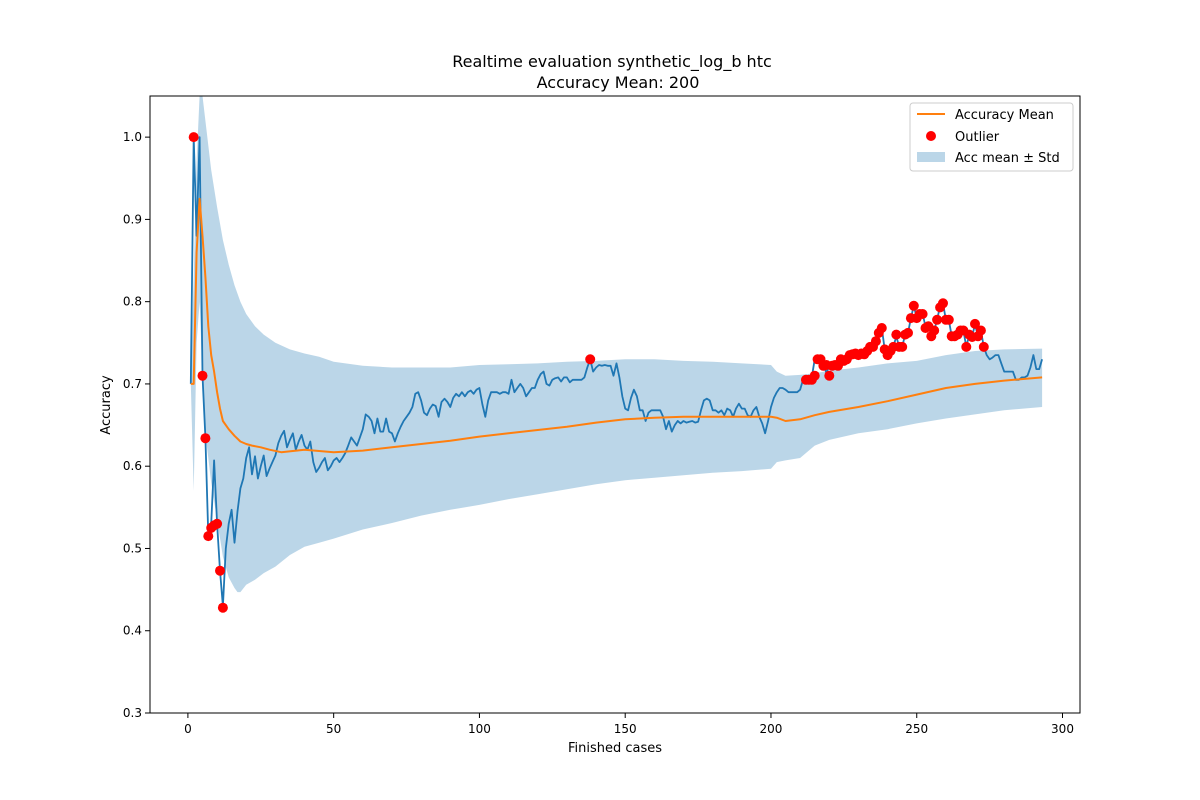 This screenshot has height=800, width=1200. I want to click on x-tick-label: 250, so click(916, 729).